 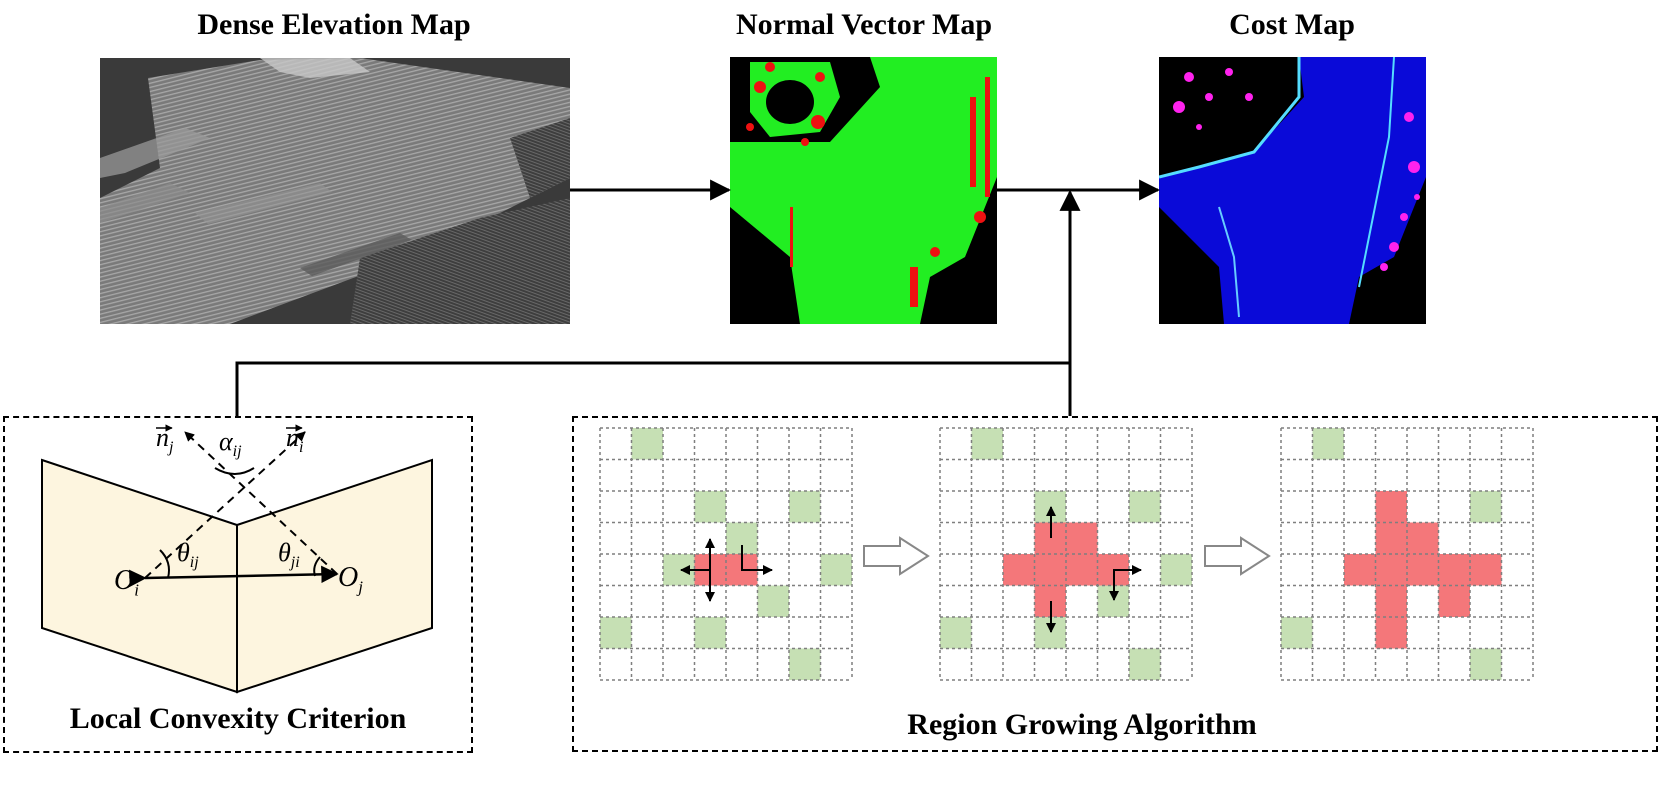 What do you see at coordinates (864, 24) in the screenshot?
I see `normal-map-title: Normal Vector Map` at bounding box center [864, 24].